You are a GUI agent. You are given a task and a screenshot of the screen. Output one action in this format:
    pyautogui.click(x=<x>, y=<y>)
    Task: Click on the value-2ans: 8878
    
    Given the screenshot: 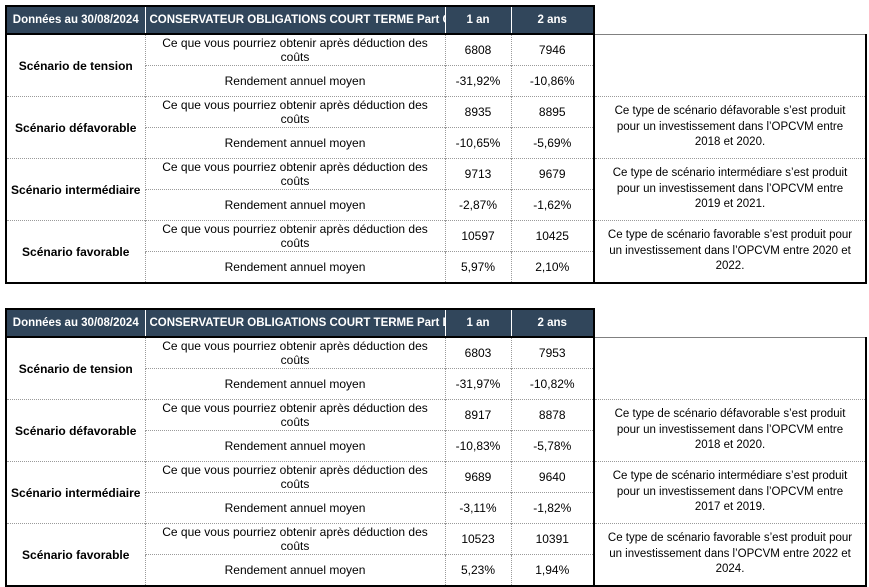 What is the action you would take?
    pyautogui.click(x=552, y=415)
    